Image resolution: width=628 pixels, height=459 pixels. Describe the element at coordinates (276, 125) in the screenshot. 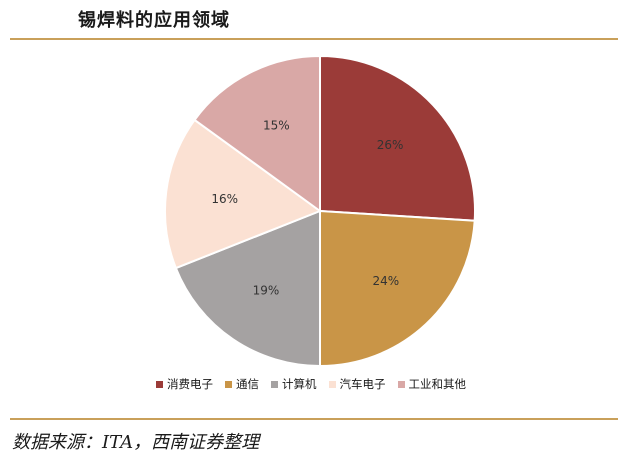

I see `slice-data-label: 15%` at that location.